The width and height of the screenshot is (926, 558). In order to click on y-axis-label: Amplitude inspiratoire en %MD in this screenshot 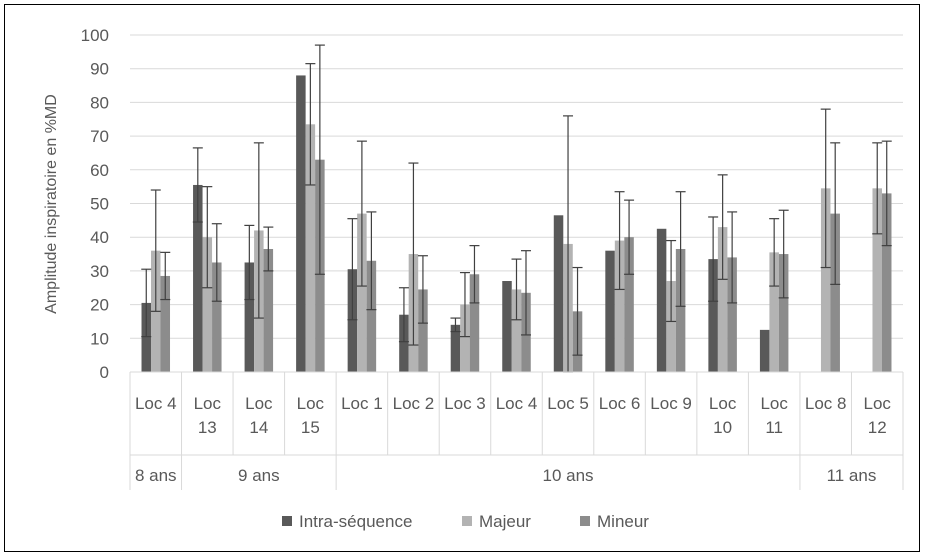, I will do `click(51, 204)`.